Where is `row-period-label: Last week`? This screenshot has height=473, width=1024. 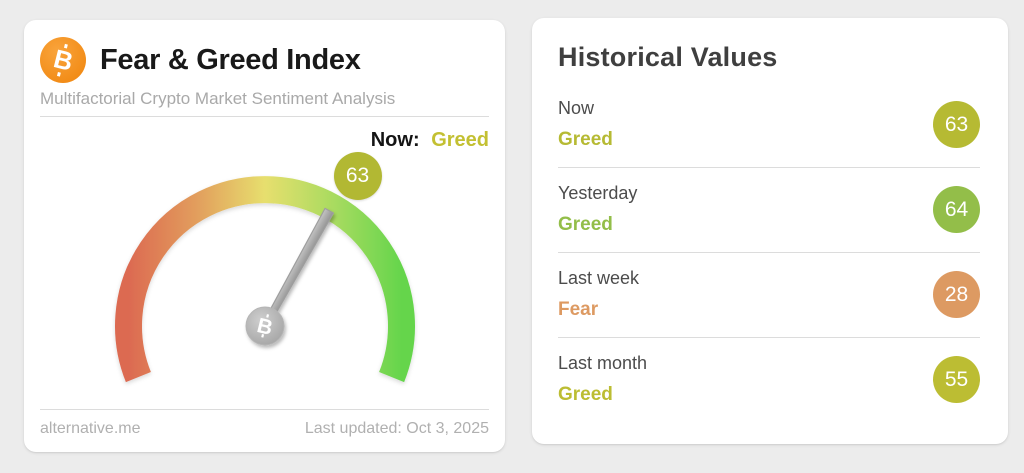
row-period-label: Last week is located at coordinates (599, 278).